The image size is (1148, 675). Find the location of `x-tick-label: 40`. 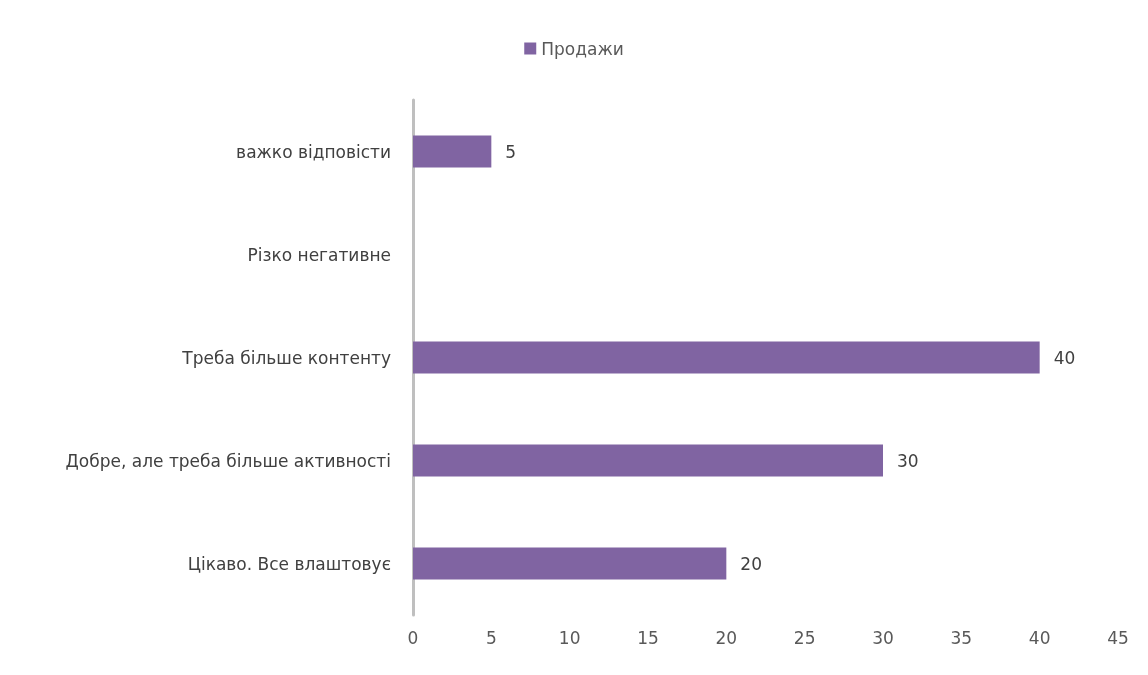

x-tick-label: 40 is located at coordinates (1039, 637).